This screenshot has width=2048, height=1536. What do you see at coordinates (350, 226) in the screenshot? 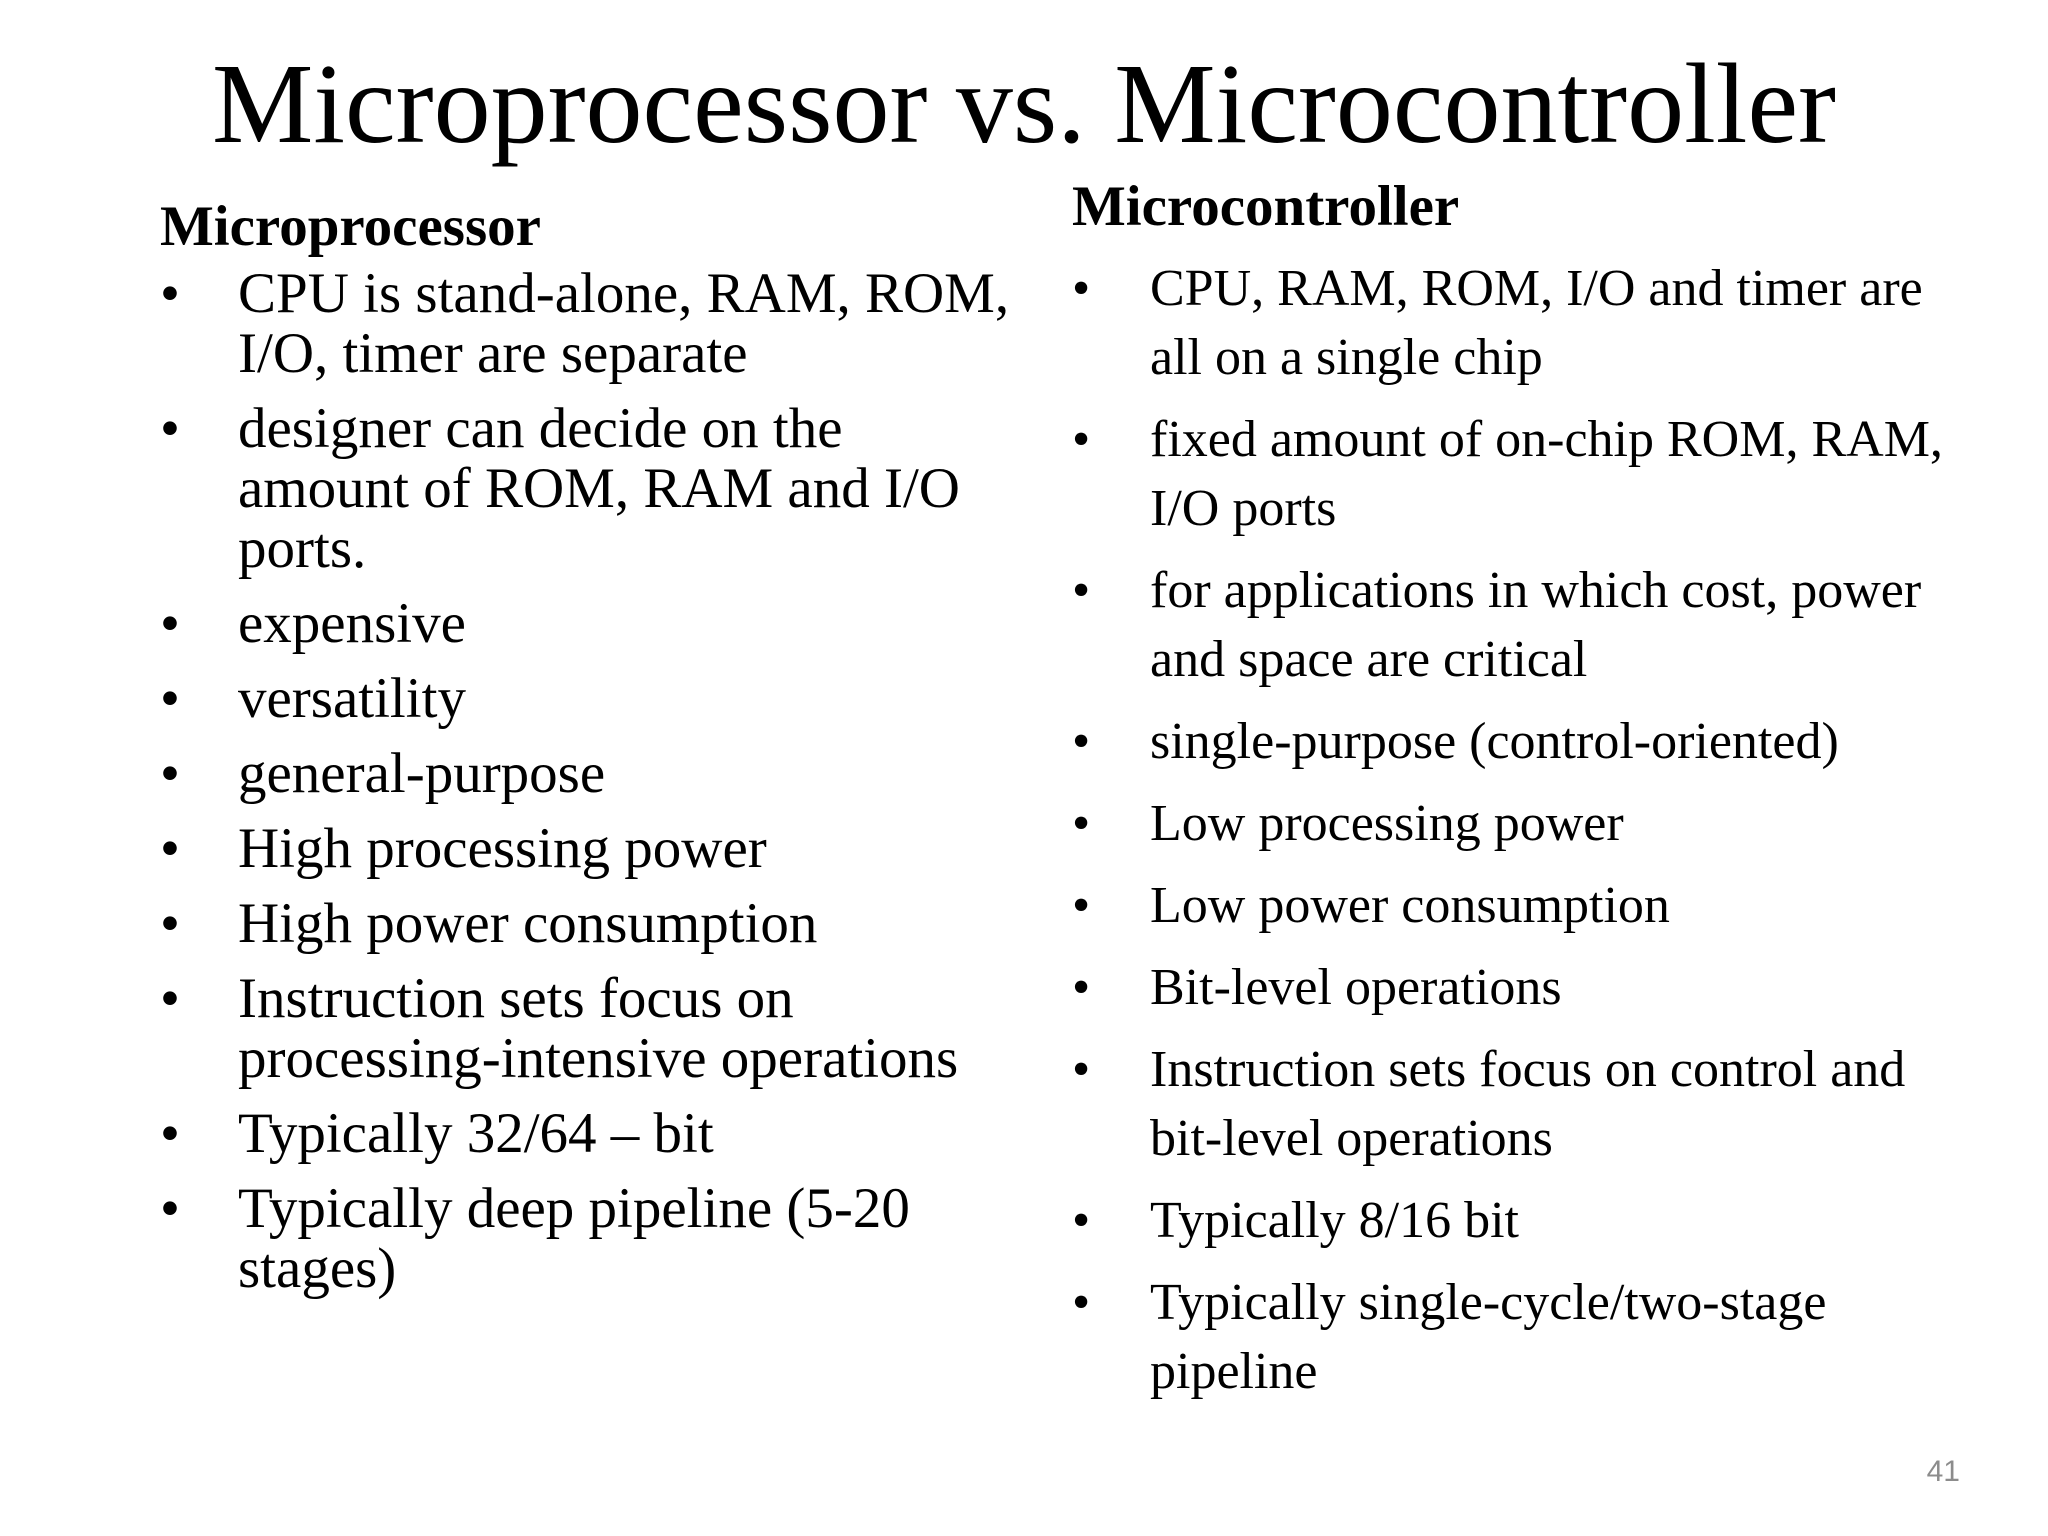
I see `microprocessor-heading: Microprocessor` at bounding box center [350, 226].